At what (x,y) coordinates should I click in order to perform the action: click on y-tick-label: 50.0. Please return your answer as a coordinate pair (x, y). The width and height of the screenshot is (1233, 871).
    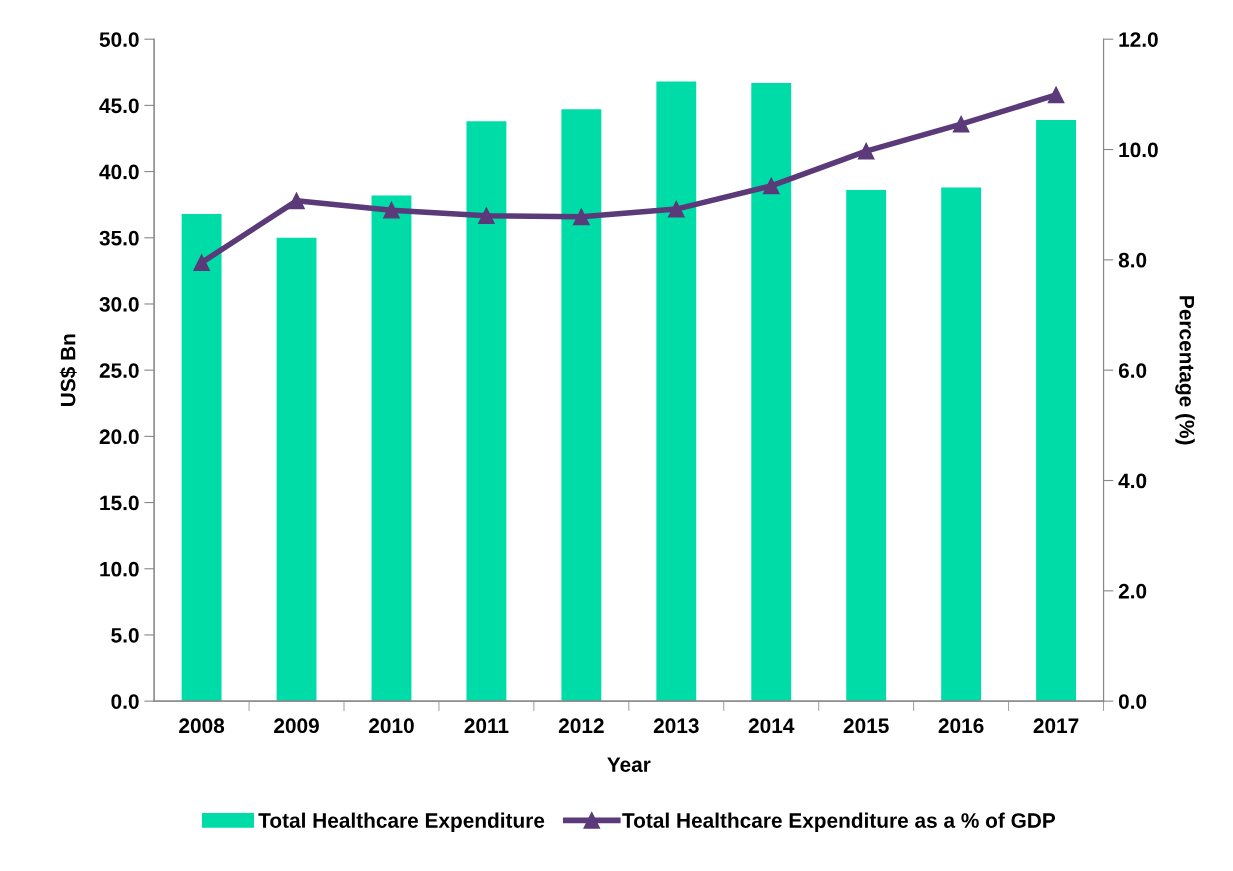
    Looking at the image, I should click on (119, 39).